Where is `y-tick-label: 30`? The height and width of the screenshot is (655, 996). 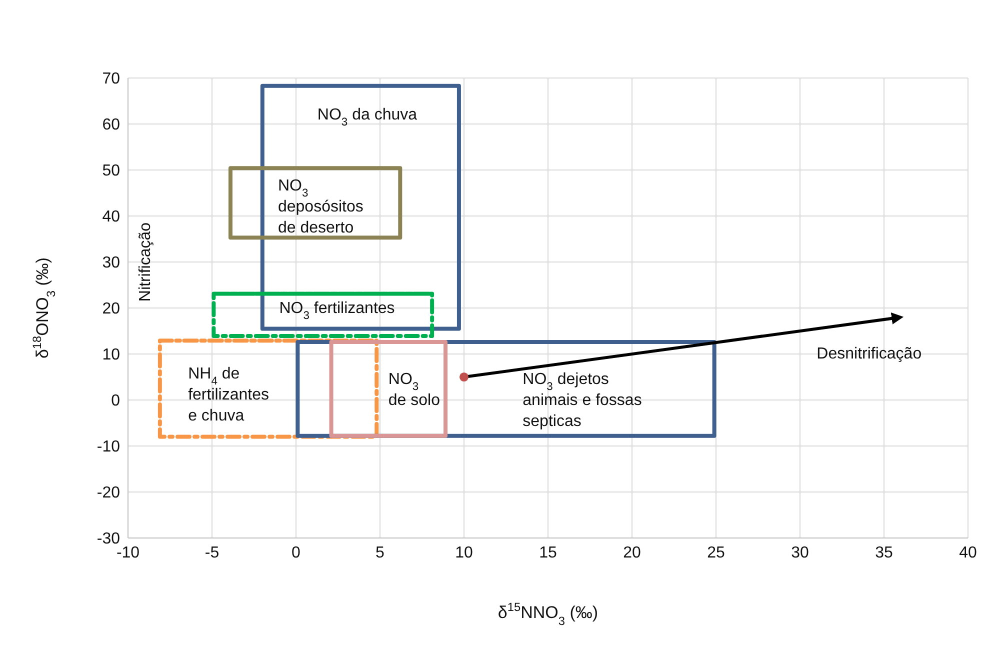 y-tick-label: 30 is located at coordinates (111, 263).